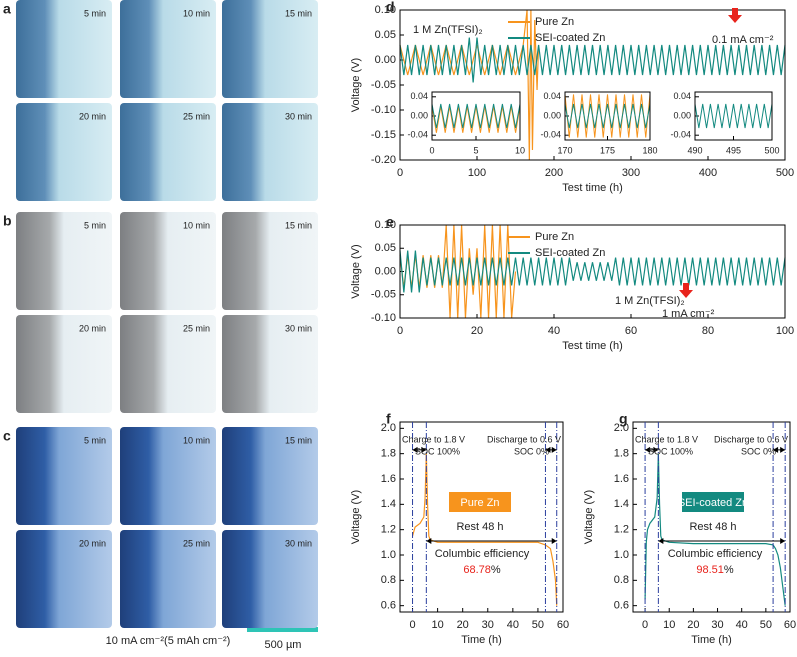 This screenshot has height=657, width=797. What do you see at coordinates (390, 7) in the screenshot?
I see `panel-label: d` at bounding box center [390, 7].